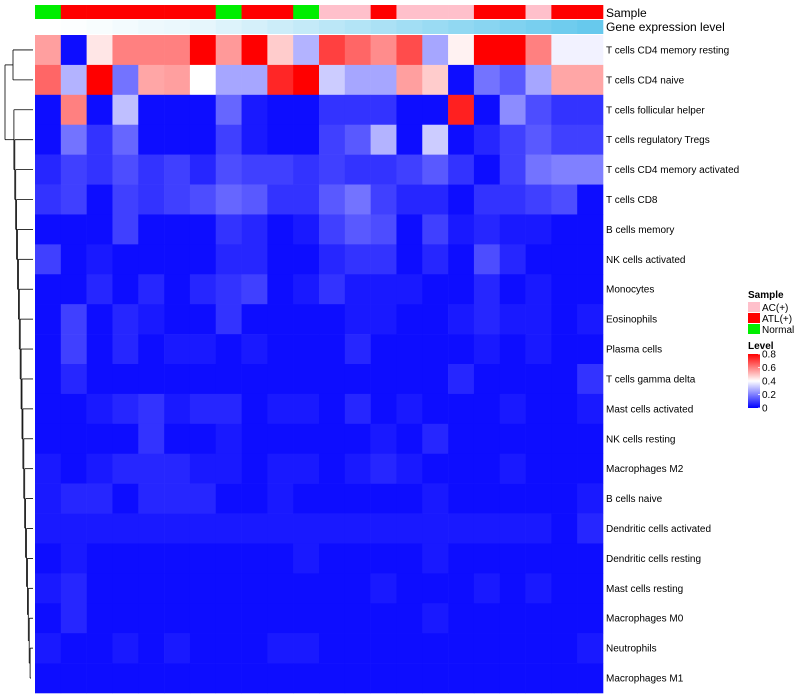 Image resolution: width=800 pixels, height=700 pixels. I want to click on row-label: Macrophages M0, so click(645, 619).